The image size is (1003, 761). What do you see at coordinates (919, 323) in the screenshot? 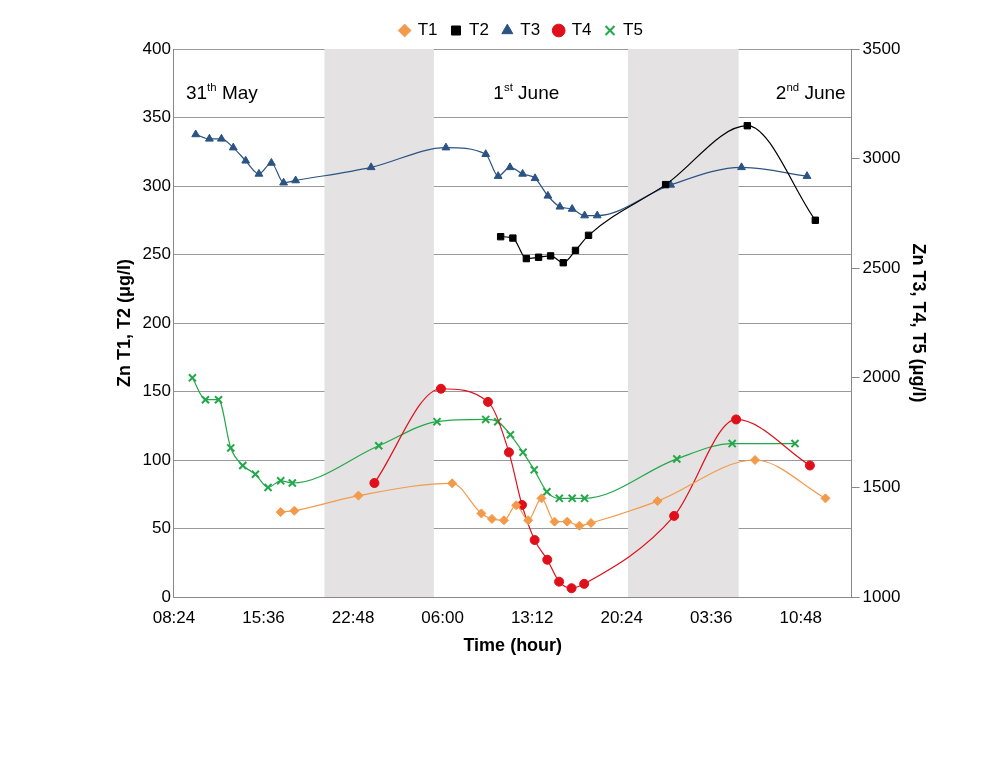
I see `y2-axis-title: Zn T3, T4, T5 (μg/l)` at bounding box center [919, 323].